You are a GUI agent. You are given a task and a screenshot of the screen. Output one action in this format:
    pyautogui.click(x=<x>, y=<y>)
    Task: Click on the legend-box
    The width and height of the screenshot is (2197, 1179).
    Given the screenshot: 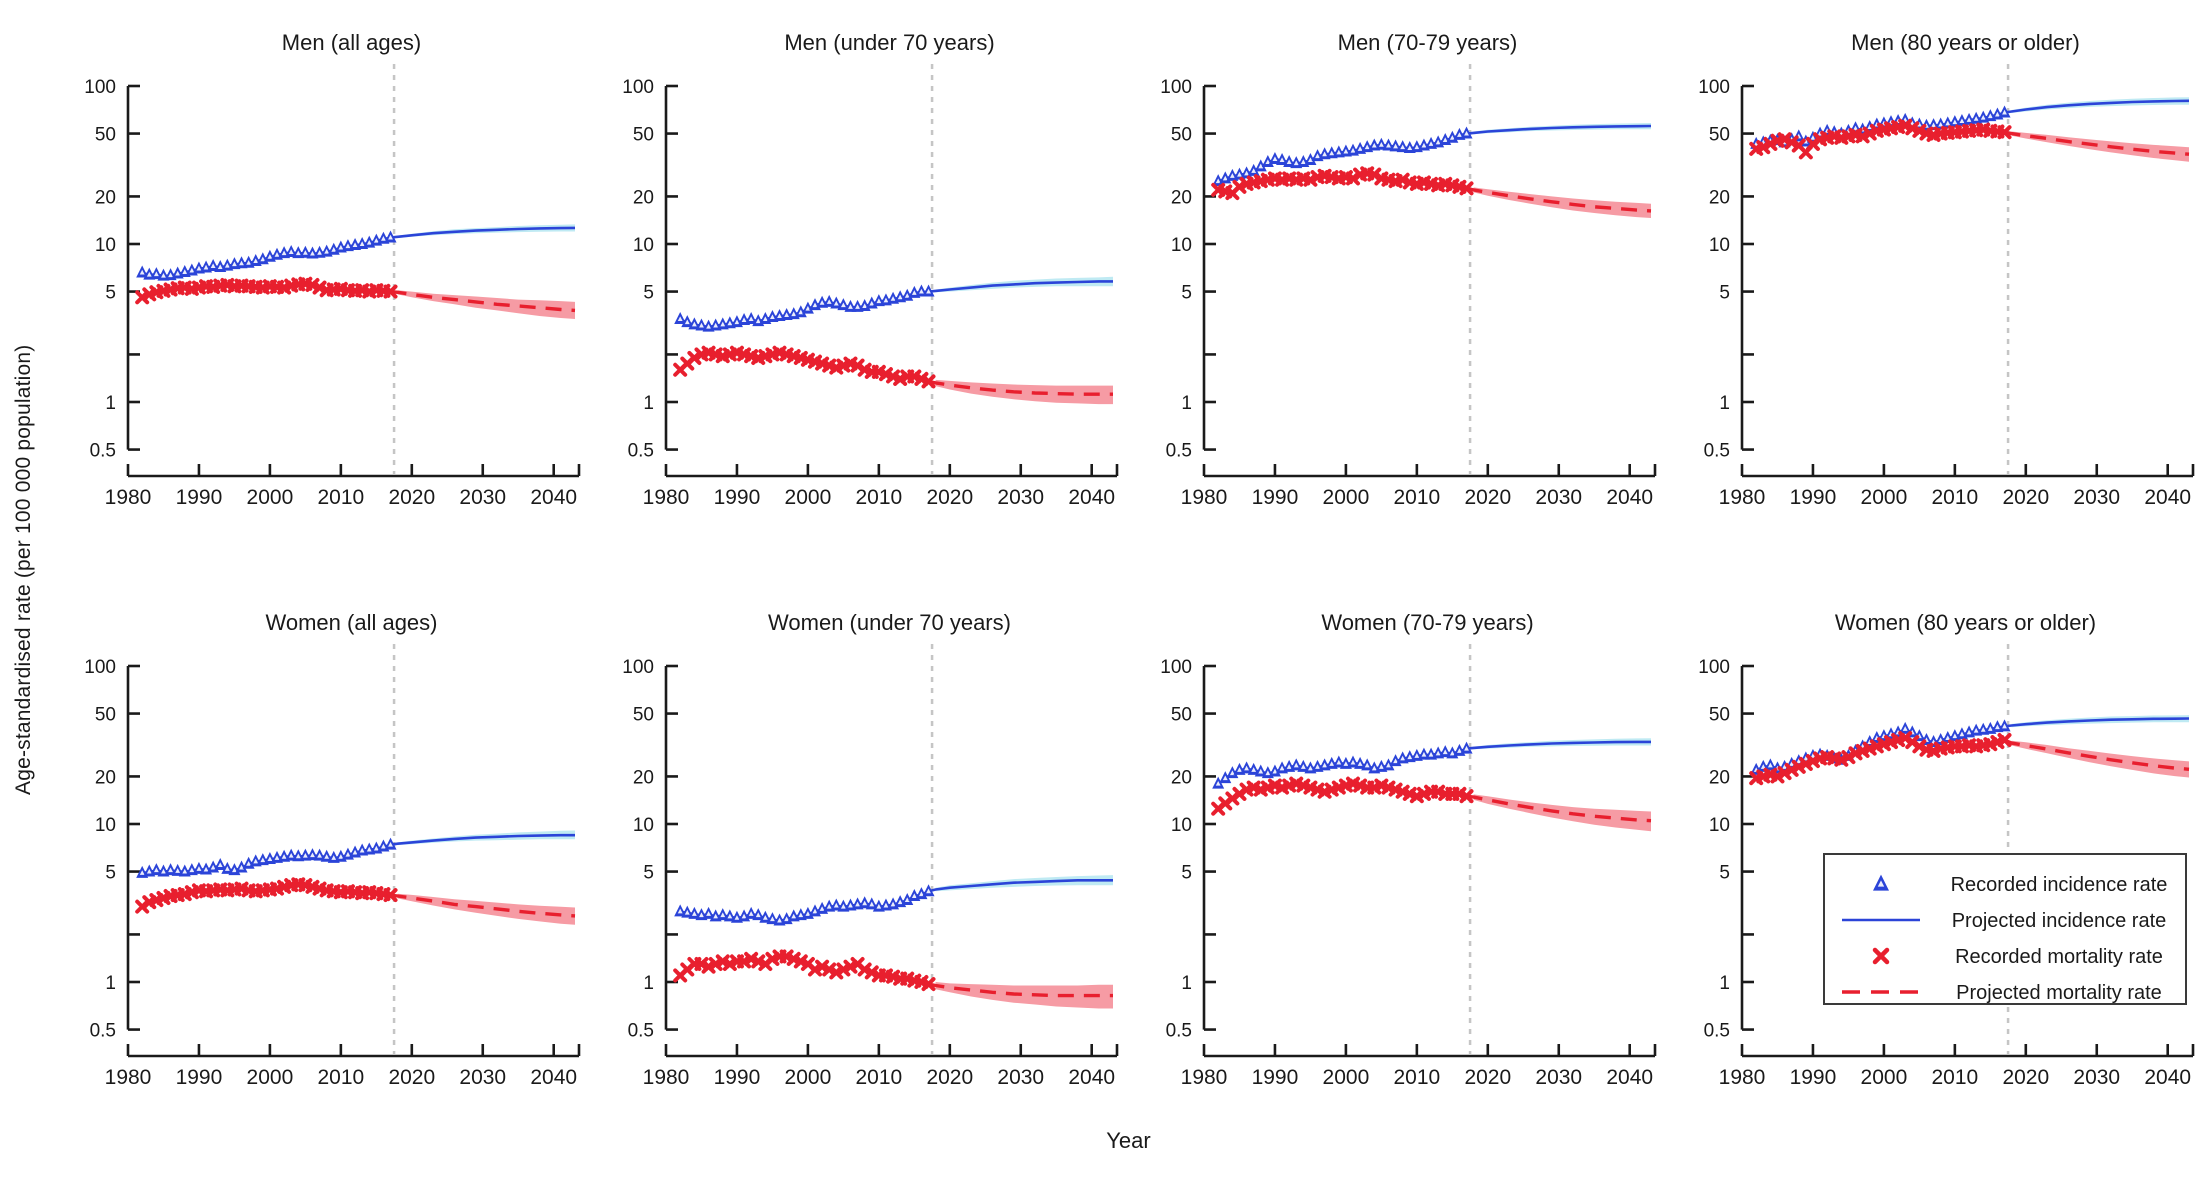 What is the action you would take?
    pyautogui.click(x=2005, y=929)
    